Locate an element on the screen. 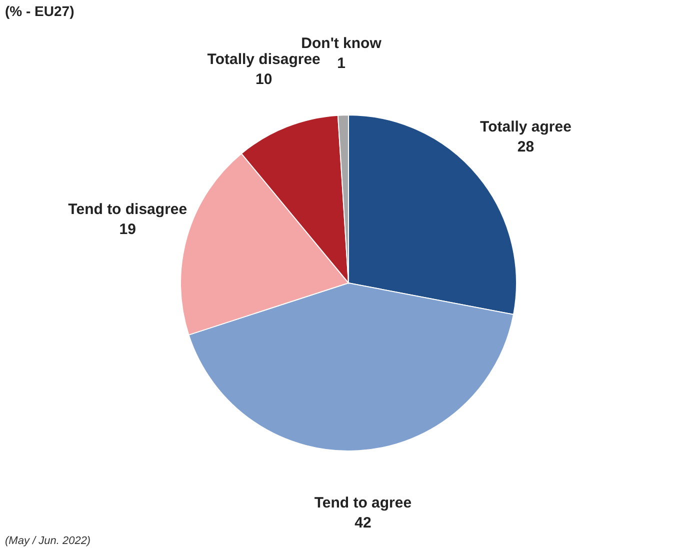 This screenshot has width=687, height=548. chart-title: (% - EU27) is located at coordinates (39, 11).